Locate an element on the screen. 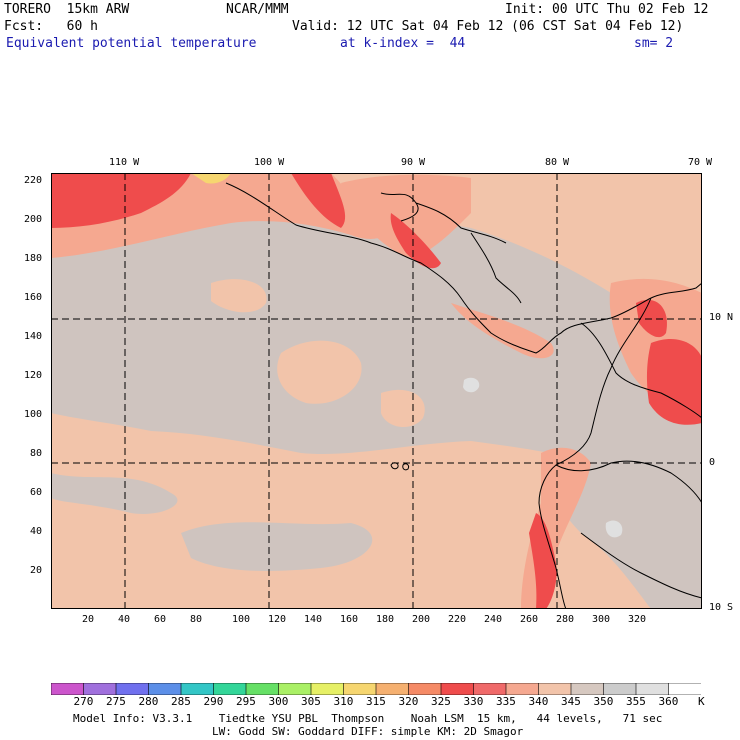  colorbar-level-label: 340 is located at coordinates (538, 701).